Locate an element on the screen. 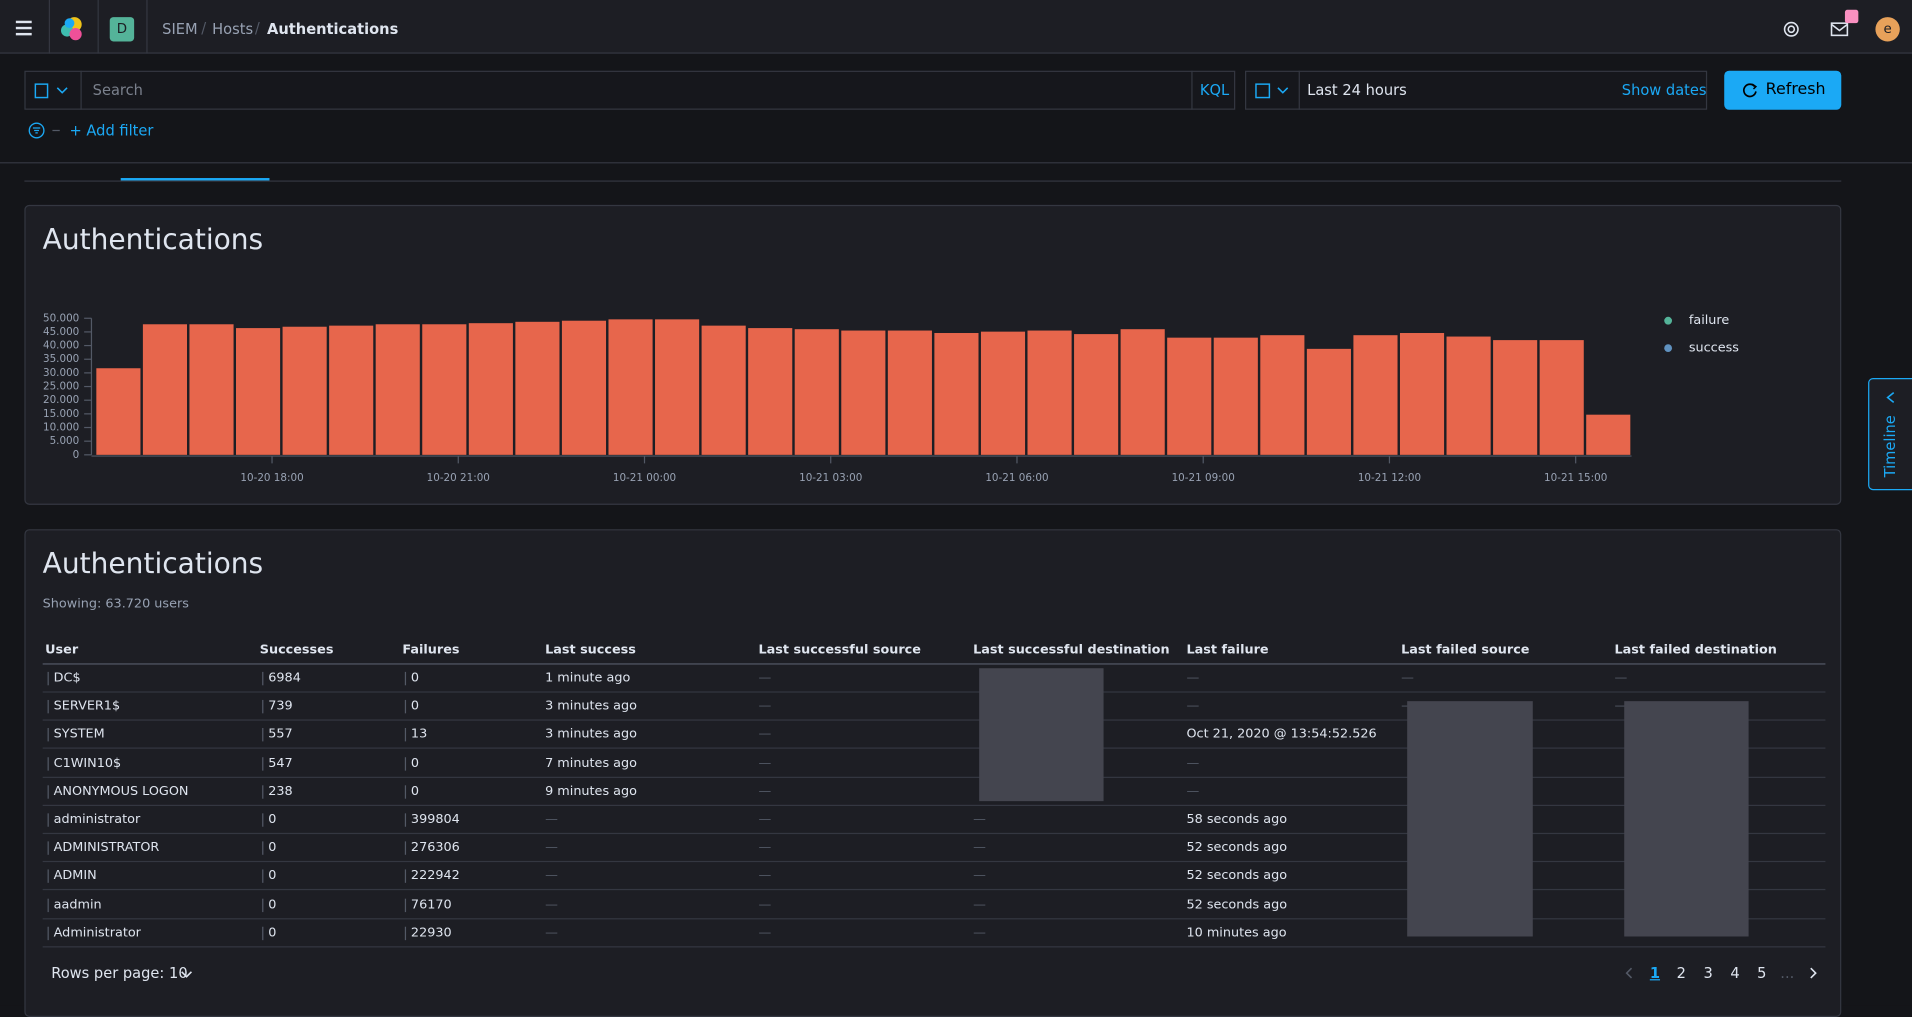  table-cell: 9 minutes ago is located at coordinates (591, 791).